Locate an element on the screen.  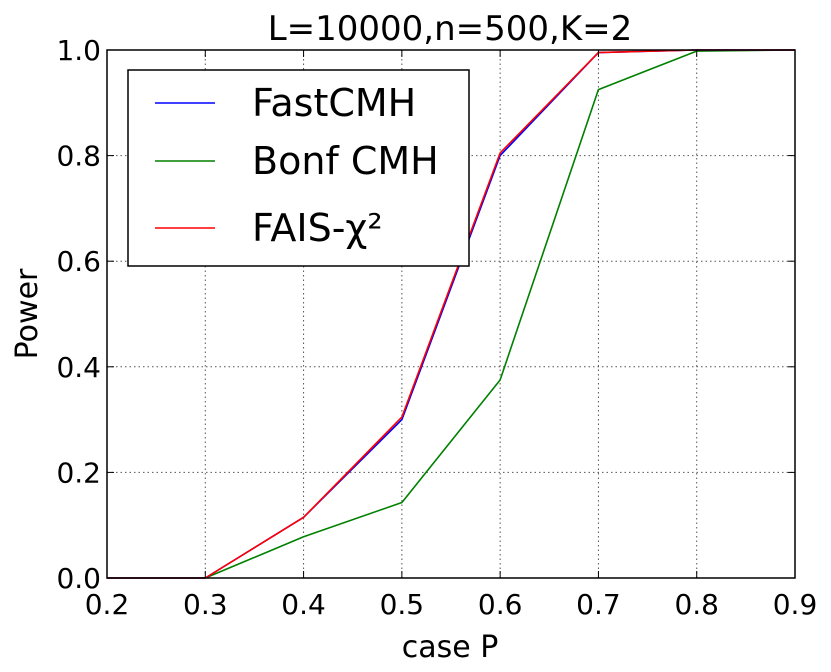
y-tick-label: 0.0 is located at coordinates (78, 578).